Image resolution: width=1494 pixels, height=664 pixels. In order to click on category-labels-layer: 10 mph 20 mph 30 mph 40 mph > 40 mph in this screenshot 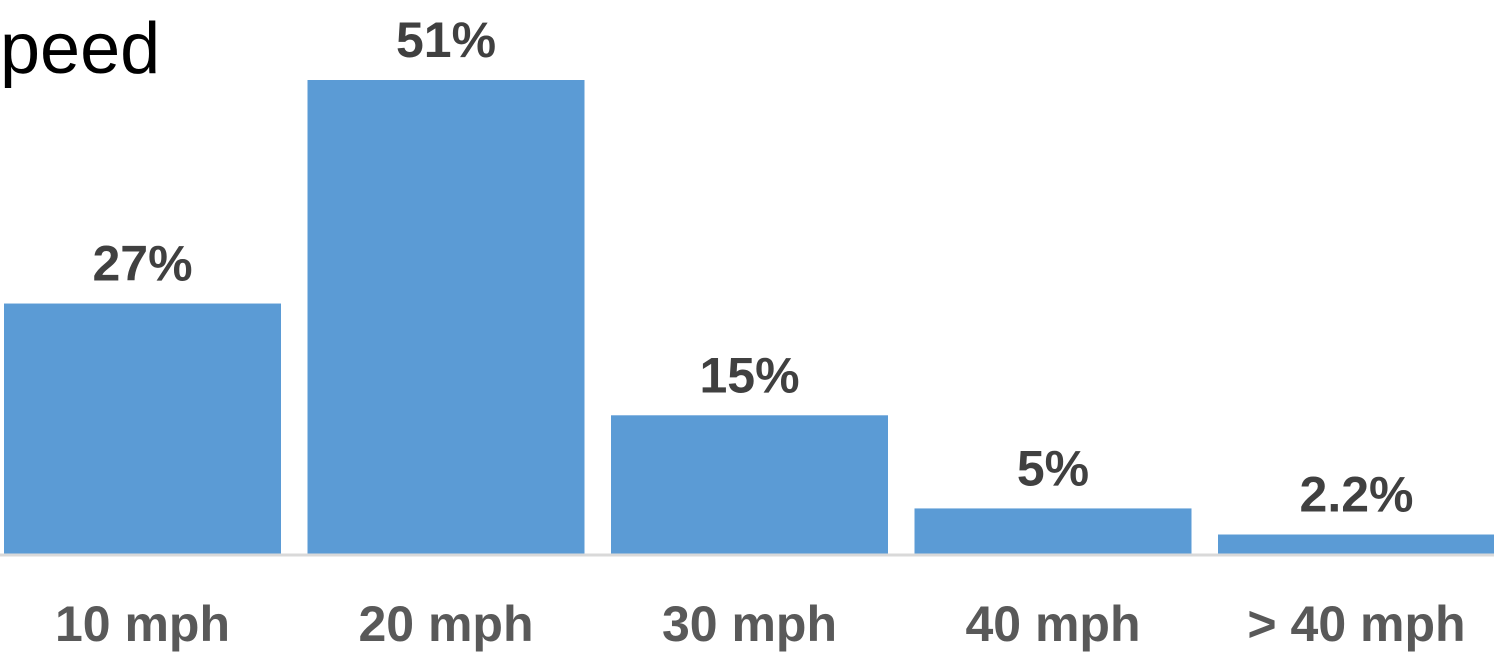, I will do `click(760, 624)`.